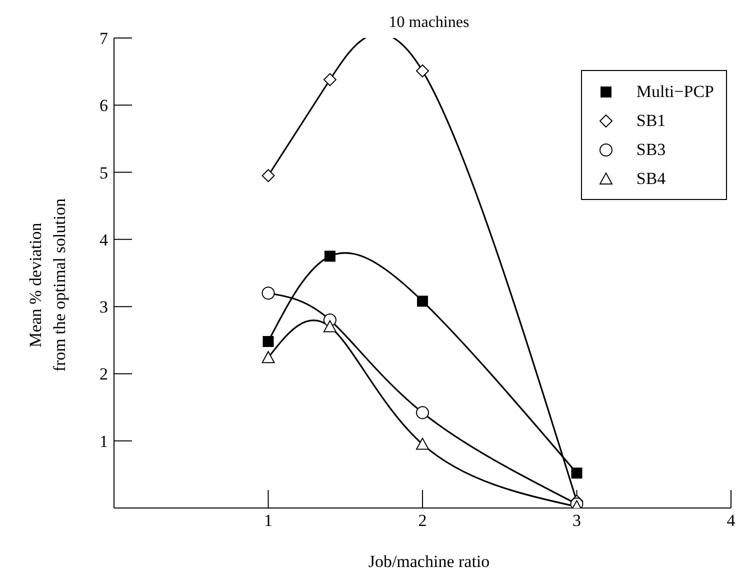  Describe the element at coordinates (47, 285) in the screenshot. I see `y-axis-title: Mean % deviation from the optimal solution` at that location.